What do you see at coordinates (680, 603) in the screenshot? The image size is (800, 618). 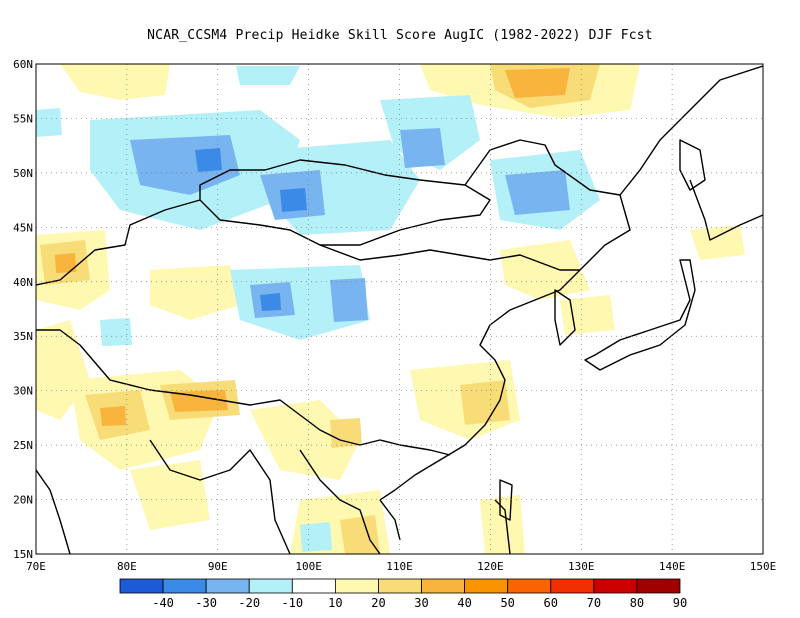 I see `colorbar-tick-label: 90` at bounding box center [680, 603].